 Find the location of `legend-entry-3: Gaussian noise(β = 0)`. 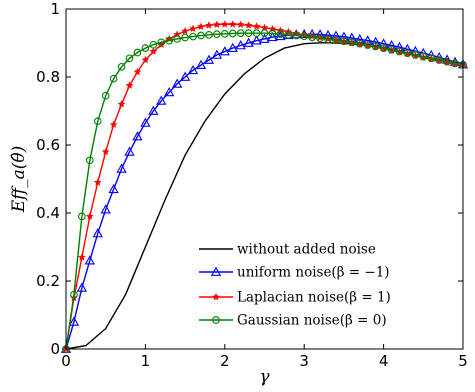

legend-entry-3: Gaussian noise(β = 0) is located at coordinates (293, 321).